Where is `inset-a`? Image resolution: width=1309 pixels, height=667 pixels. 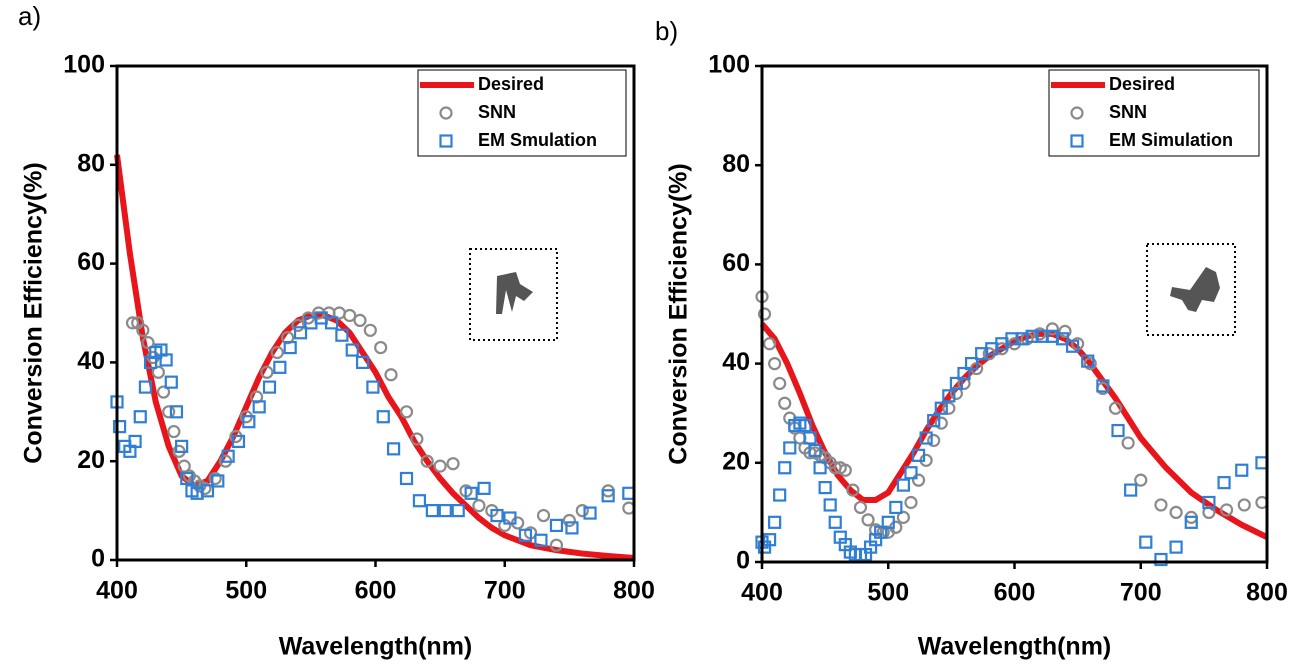
inset-a is located at coordinates (513, 294).